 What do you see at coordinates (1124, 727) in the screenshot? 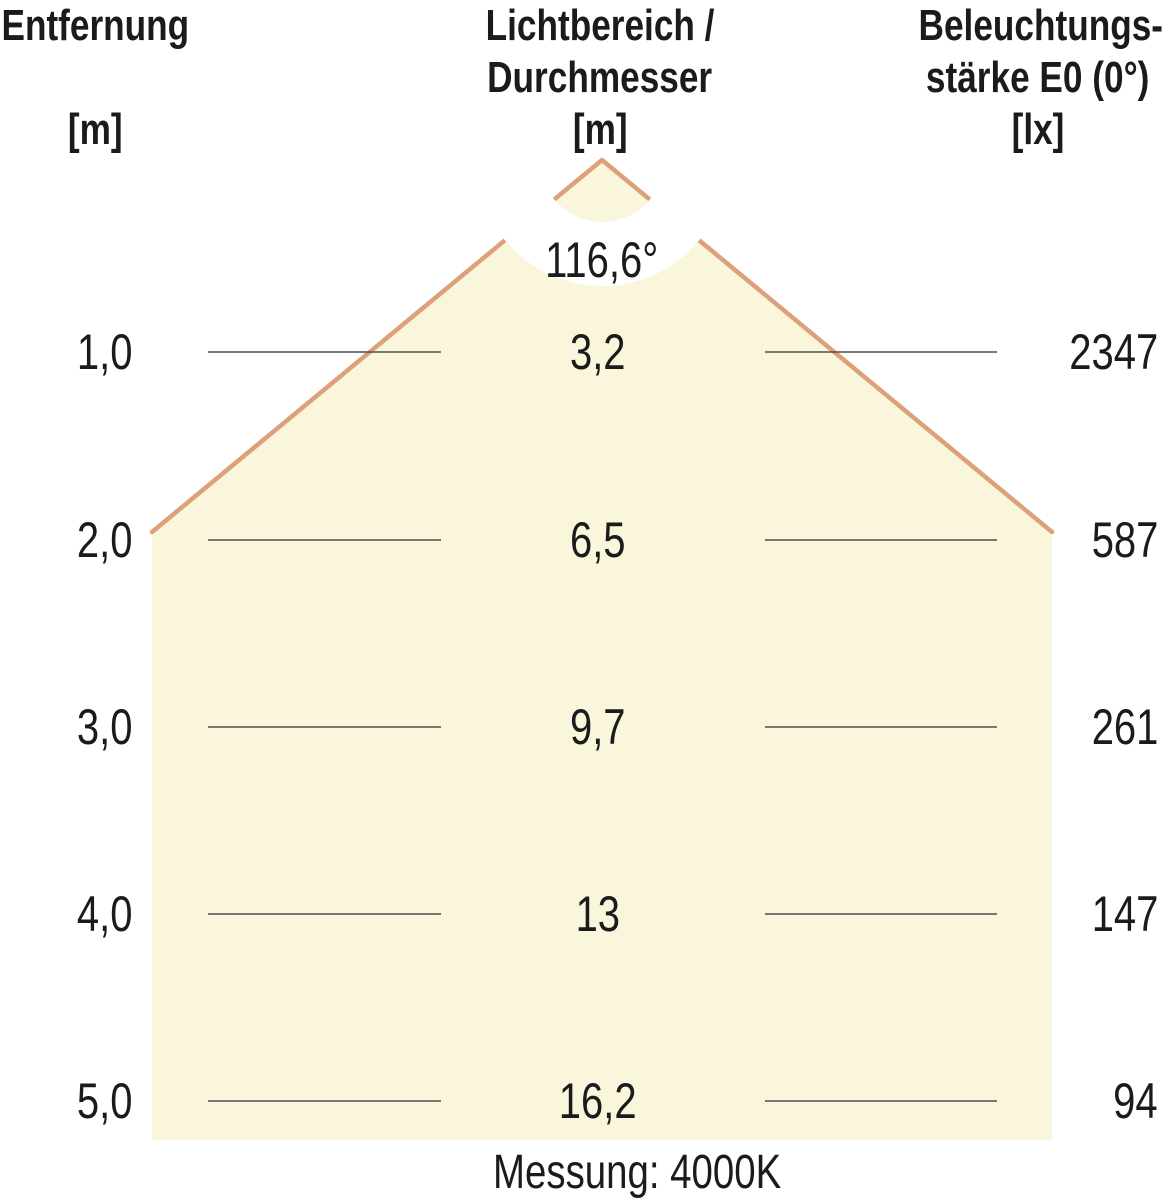
I see `illuminance-value-3: 261` at bounding box center [1124, 727].